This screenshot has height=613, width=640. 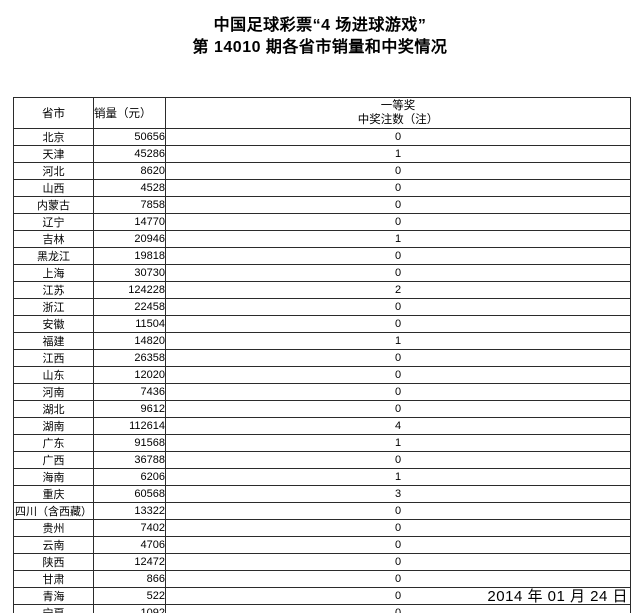 I want to click on table-row: 海南 6206 1, so click(x=322, y=477).